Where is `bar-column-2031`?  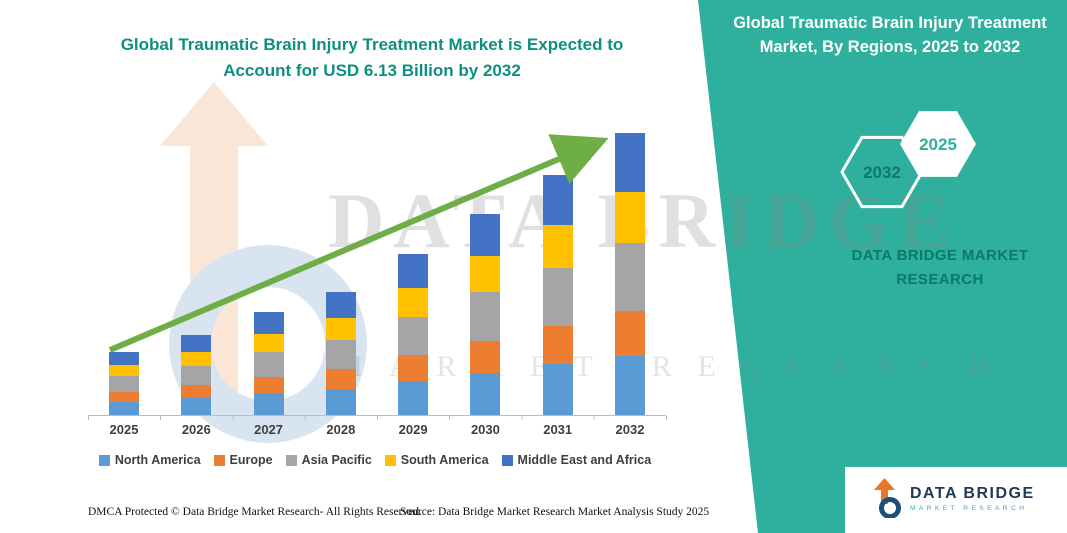
bar-column-2031 is located at coordinates (558, 294).